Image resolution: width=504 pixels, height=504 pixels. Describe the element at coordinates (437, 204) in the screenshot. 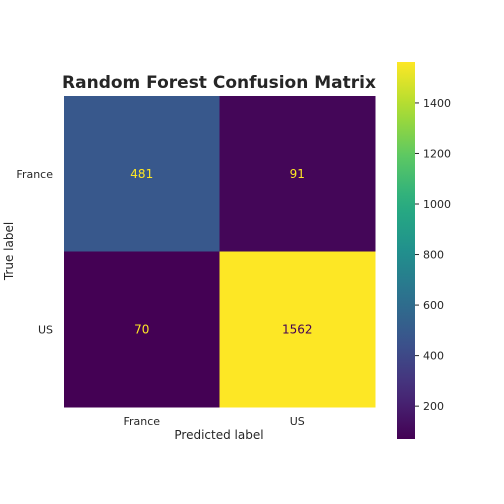

I see `colorbar-tick-label: 1000` at that location.